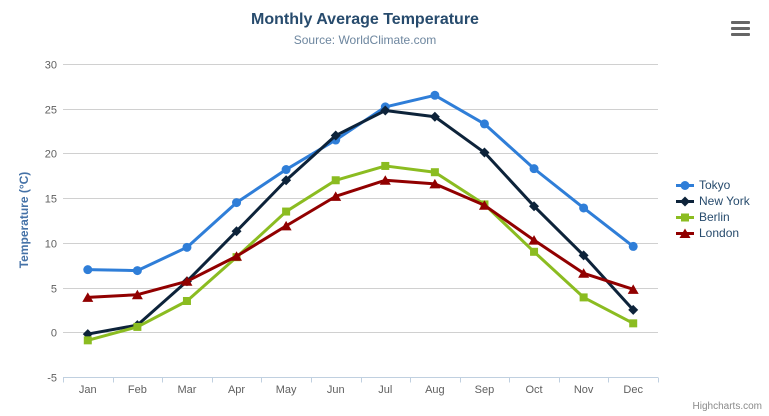 The height and width of the screenshot is (416, 769). I want to click on chart-subtitle: Source: WorldClimate.com, so click(365, 40).